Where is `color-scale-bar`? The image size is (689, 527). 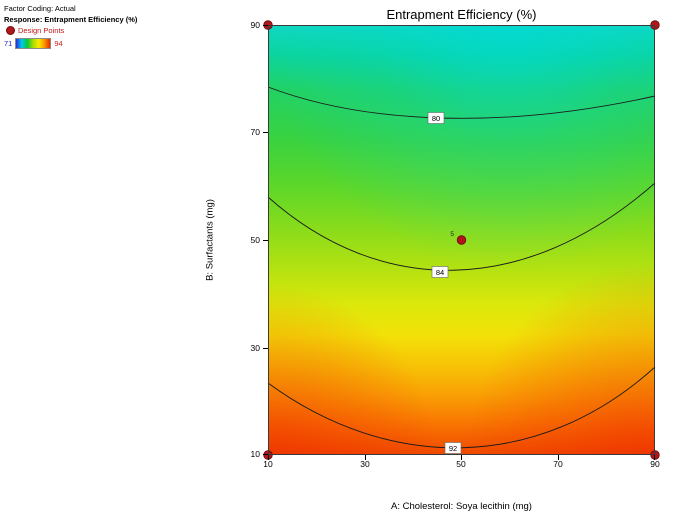
color-scale-bar is located at coordinates (33, 43).